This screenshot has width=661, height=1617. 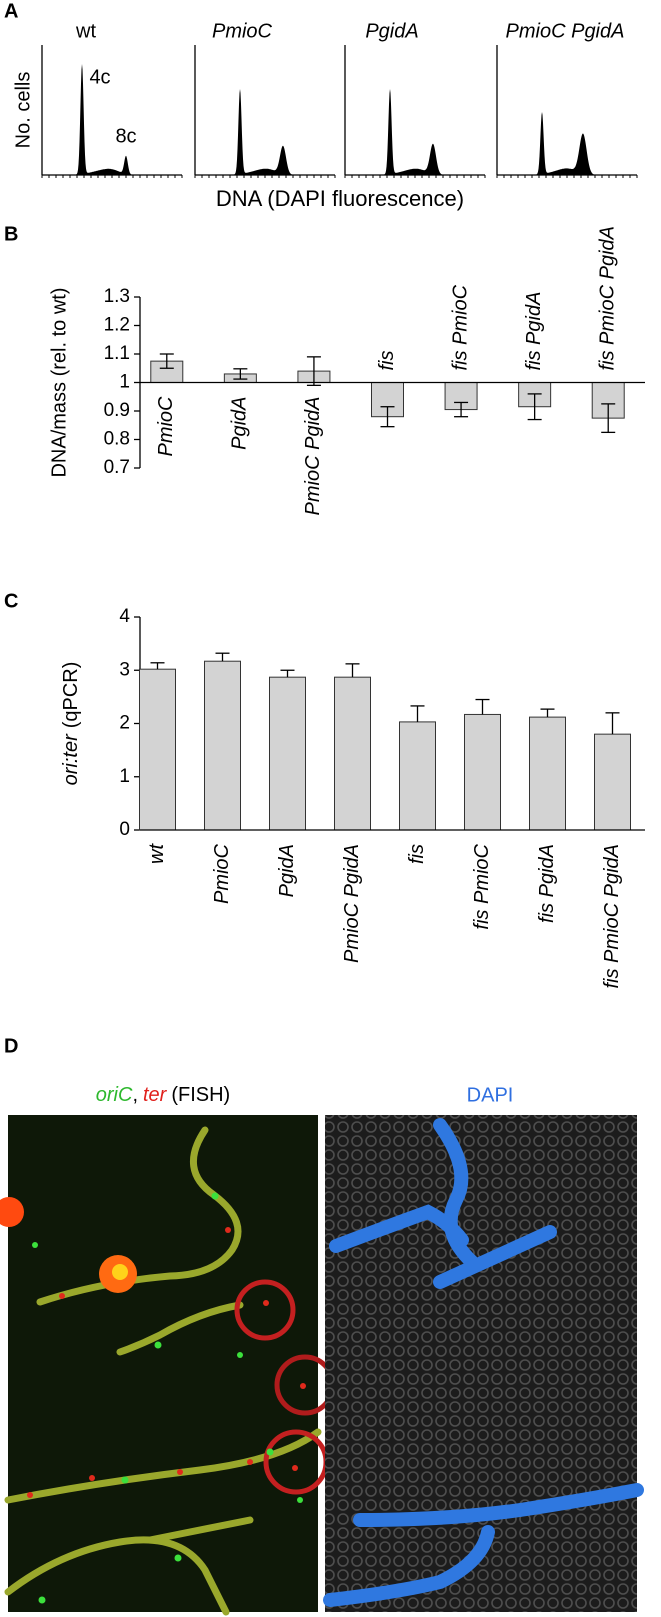 I want to click on x-axis-label: DNA (DAPI fluorescence), so click(x=340, y=198).